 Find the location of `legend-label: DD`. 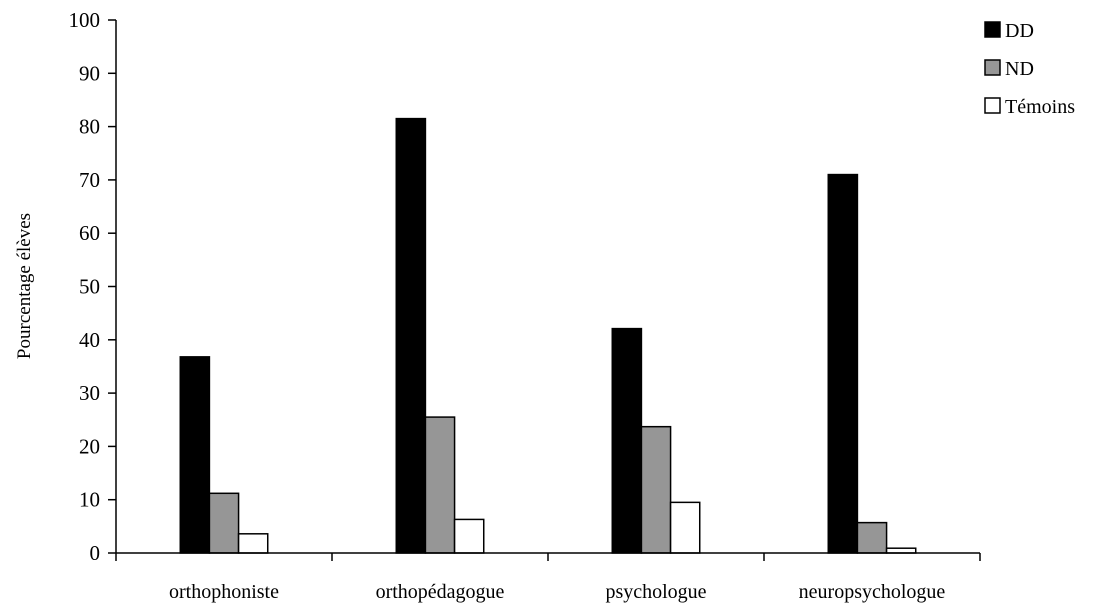

legend-label: DD is located at coordinates (1019, 31).